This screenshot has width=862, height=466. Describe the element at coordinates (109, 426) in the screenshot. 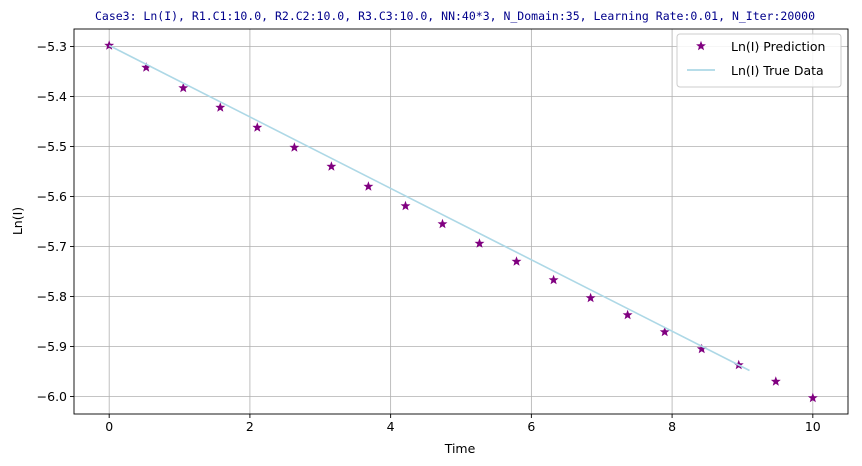

I see `x-tick-label: 0` at that location.